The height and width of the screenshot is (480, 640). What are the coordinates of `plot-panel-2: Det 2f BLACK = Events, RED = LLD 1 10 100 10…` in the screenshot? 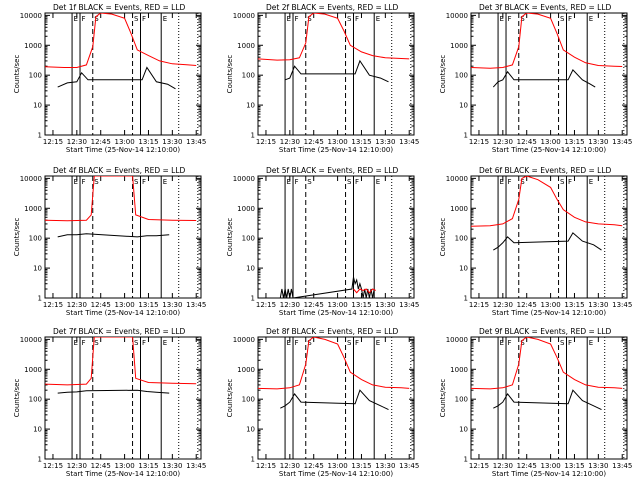 It's located at (322, 78).